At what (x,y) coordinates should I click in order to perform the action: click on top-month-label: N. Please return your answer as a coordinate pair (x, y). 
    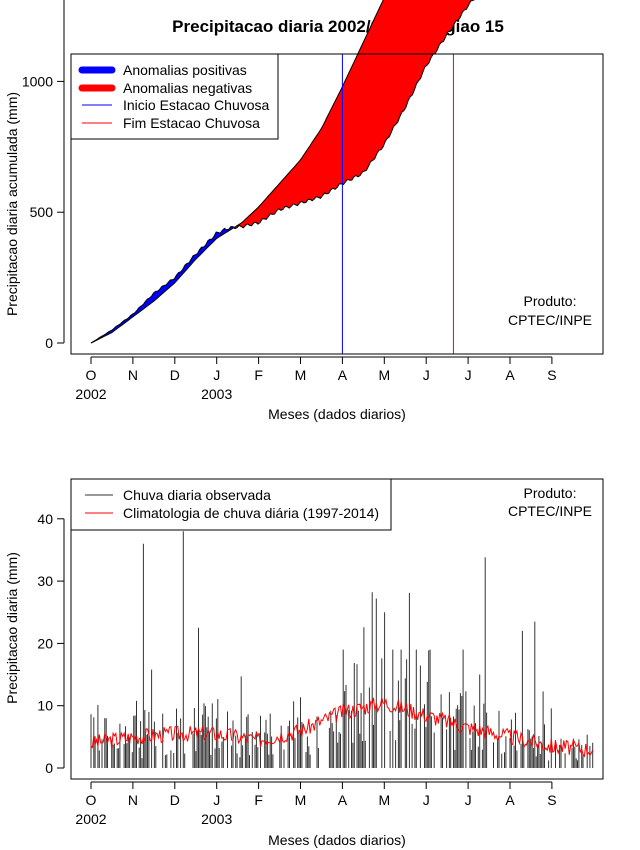
    Looking at the image, I should click on (133, 375).